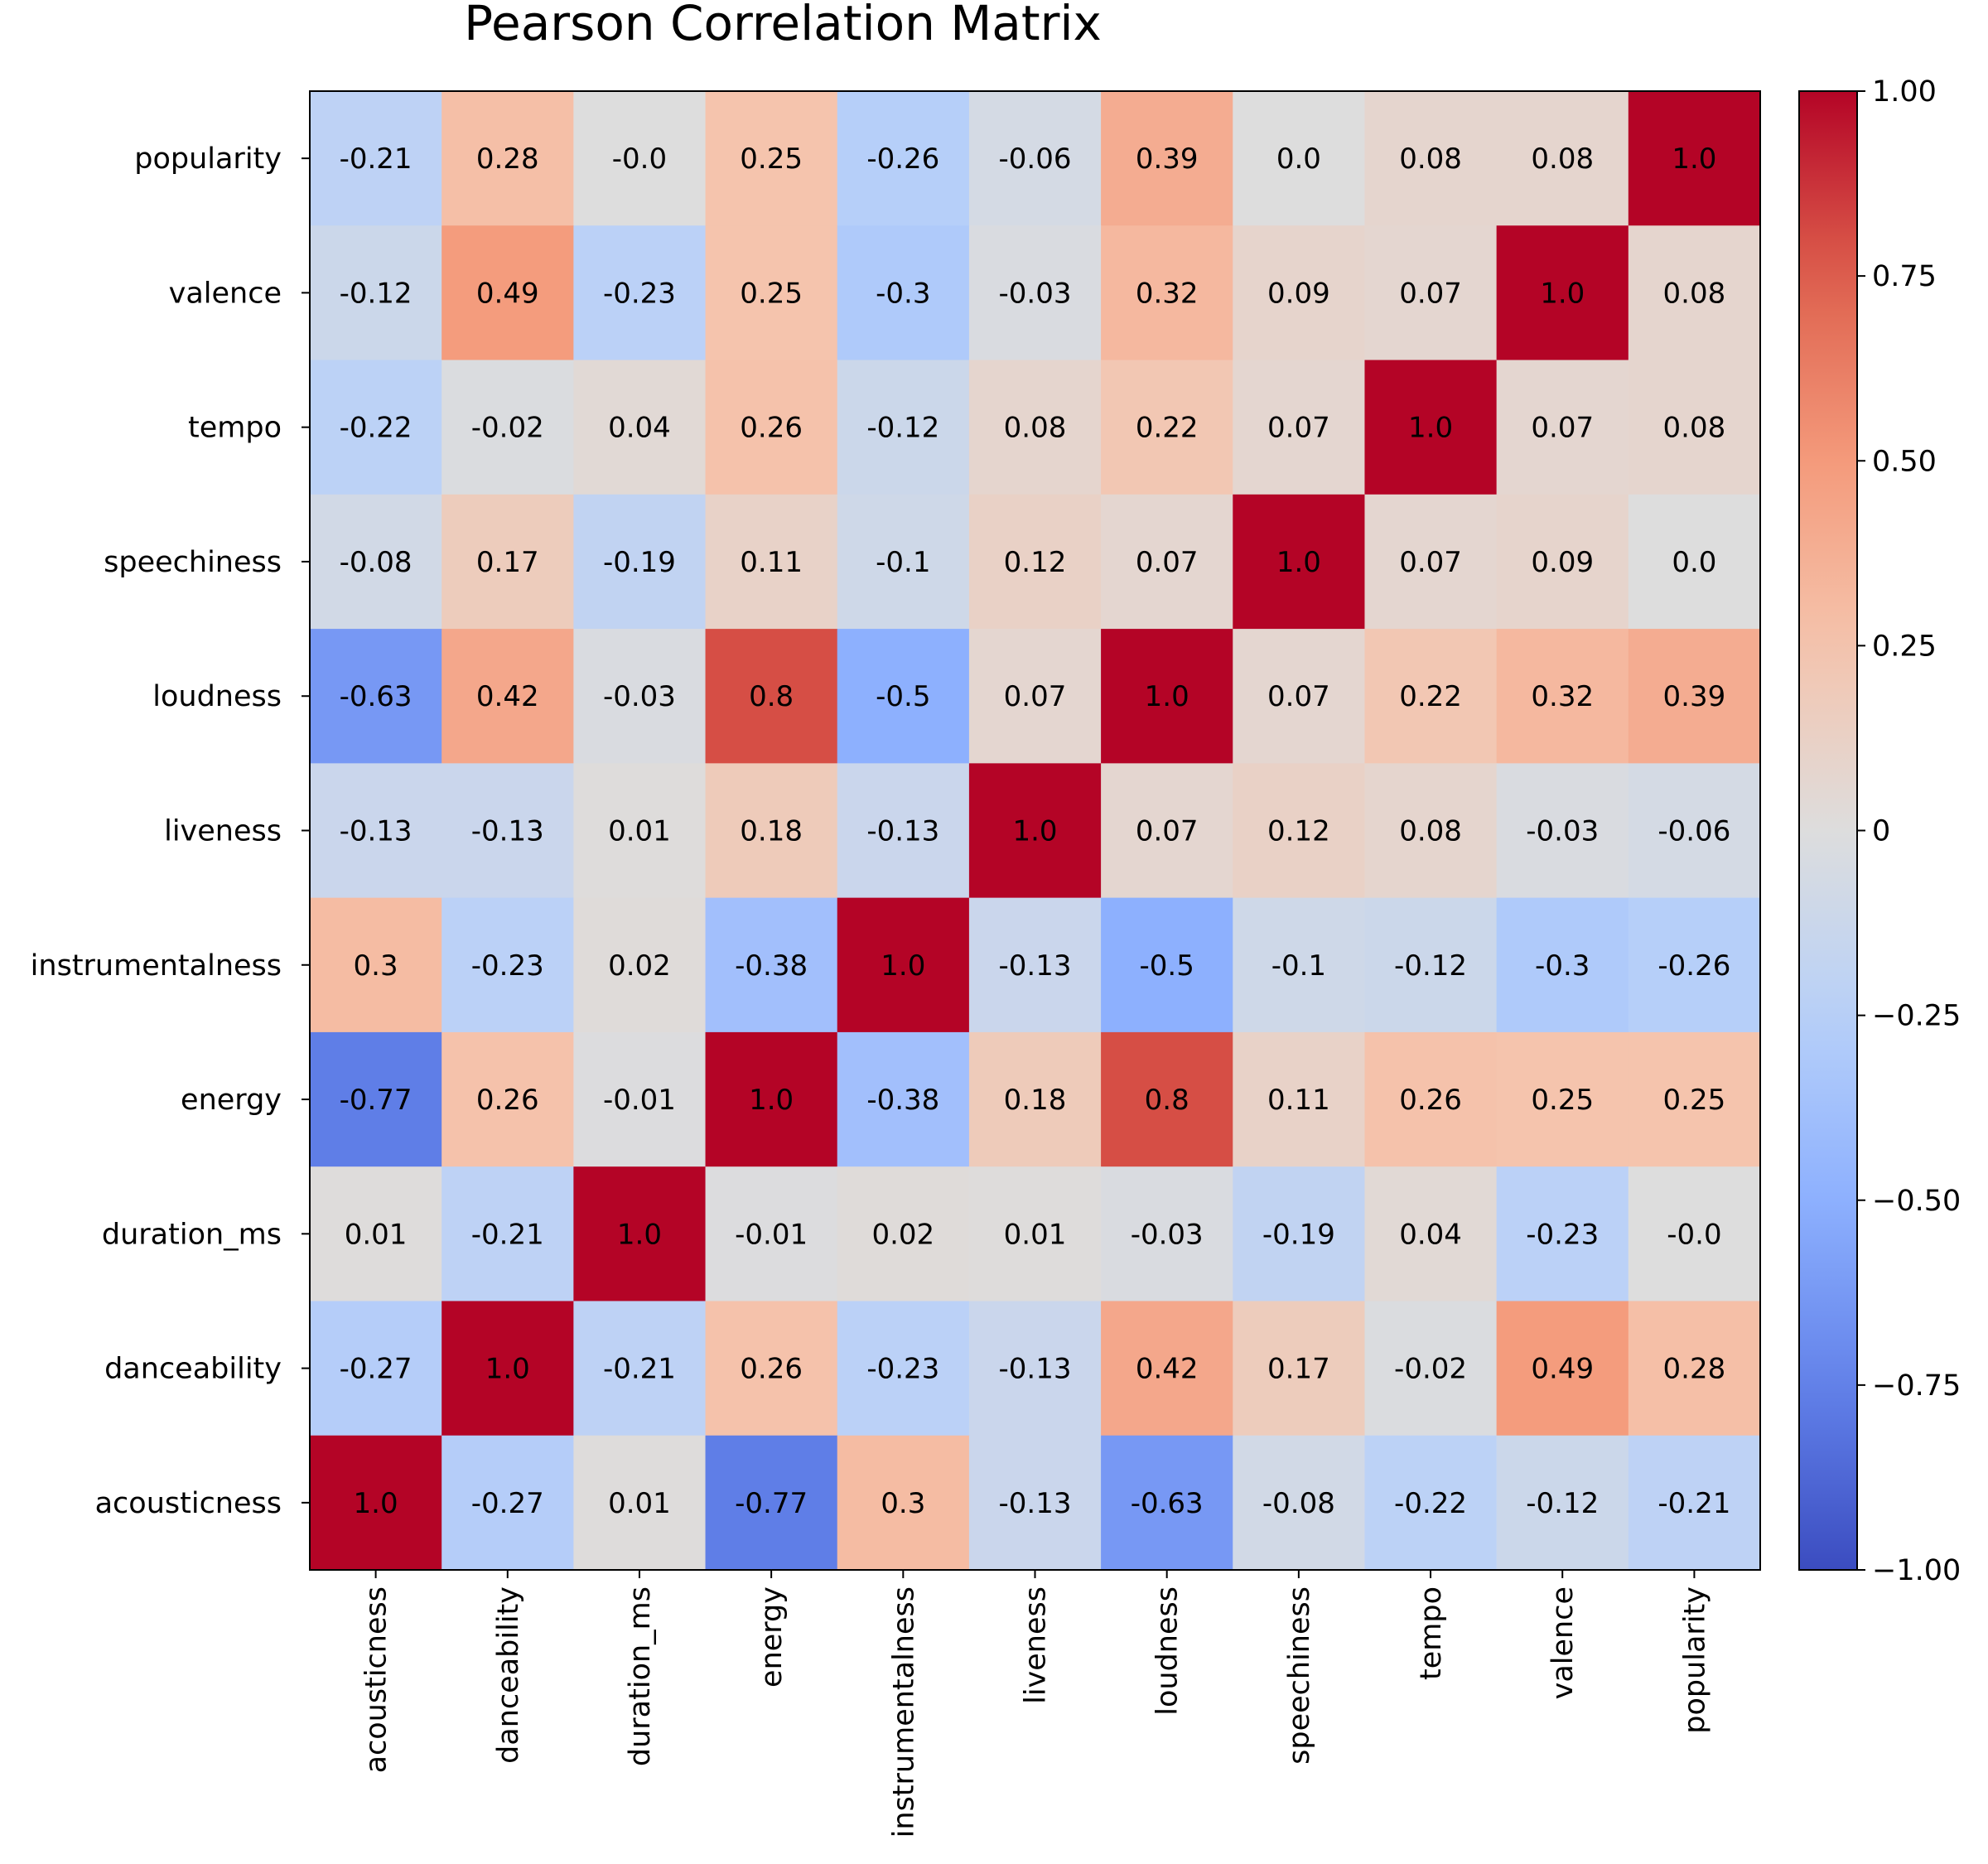  I want to click on cell-value-label: -0.06, so click(1693, 831).